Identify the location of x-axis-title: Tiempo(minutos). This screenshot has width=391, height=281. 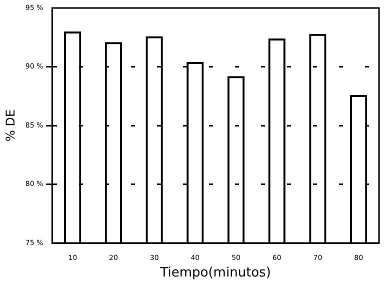
(215, 273).